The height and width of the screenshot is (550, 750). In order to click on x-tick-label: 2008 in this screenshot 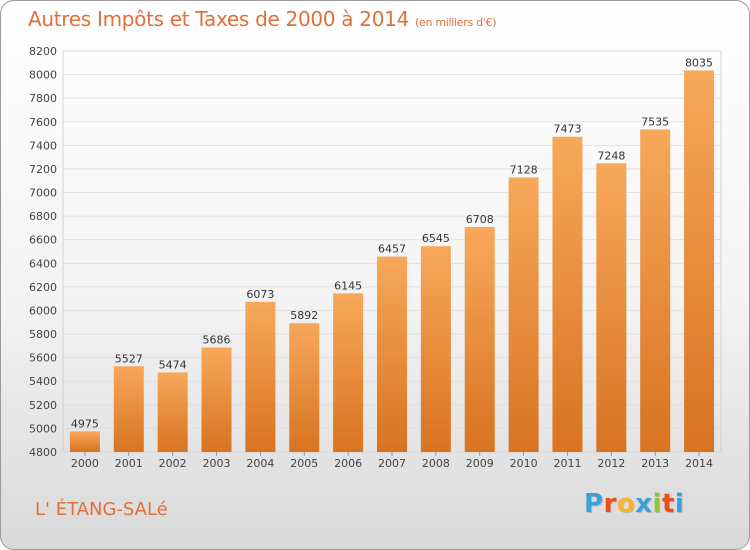, I will do `click(436, 463)`.